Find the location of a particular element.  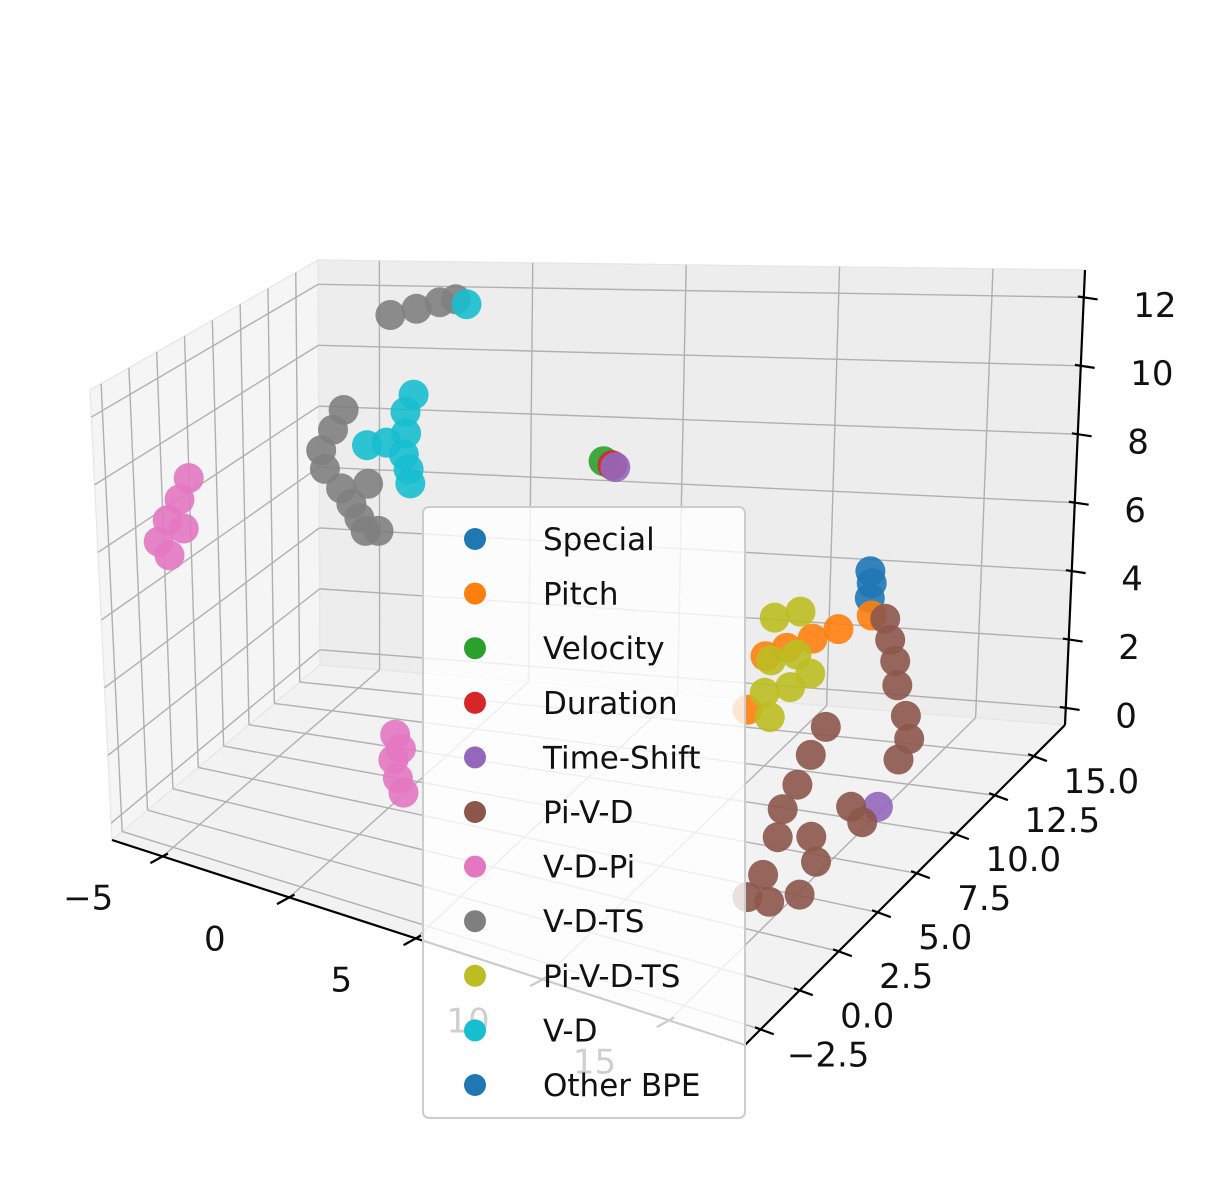

z-tick-label: 0 is located at coordinates (1126, 716).